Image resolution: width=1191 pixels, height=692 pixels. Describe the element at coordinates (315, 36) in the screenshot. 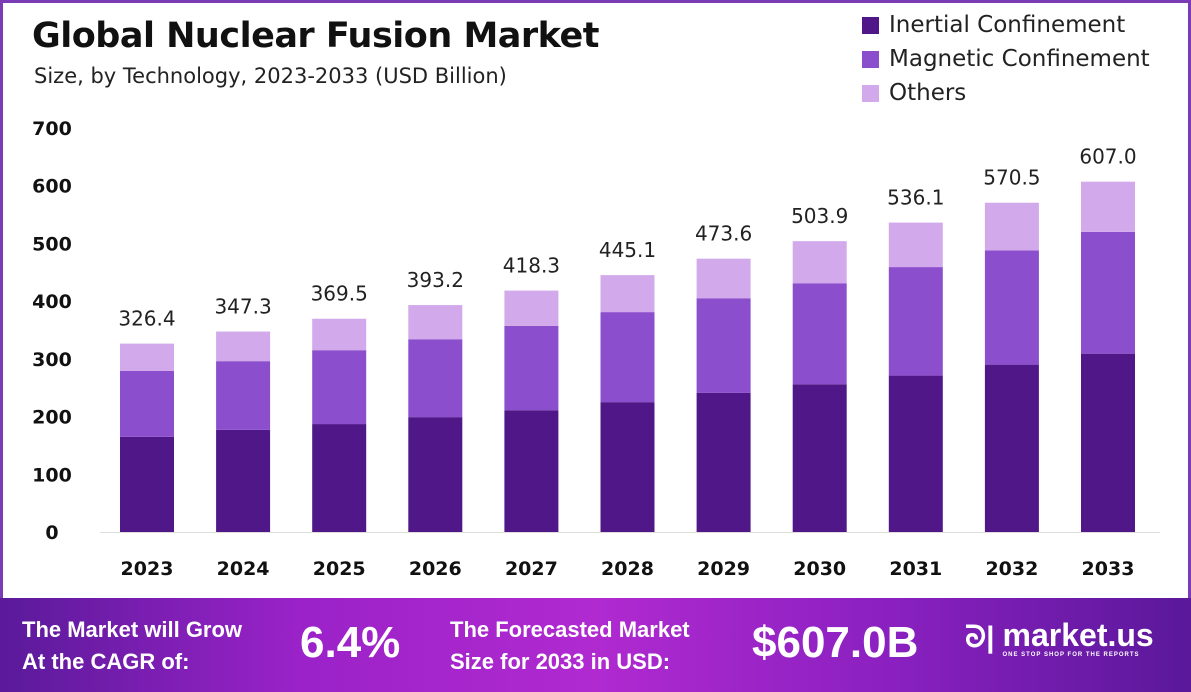

I see `chart-title: Global Nuclear Fusion Market` at that location.